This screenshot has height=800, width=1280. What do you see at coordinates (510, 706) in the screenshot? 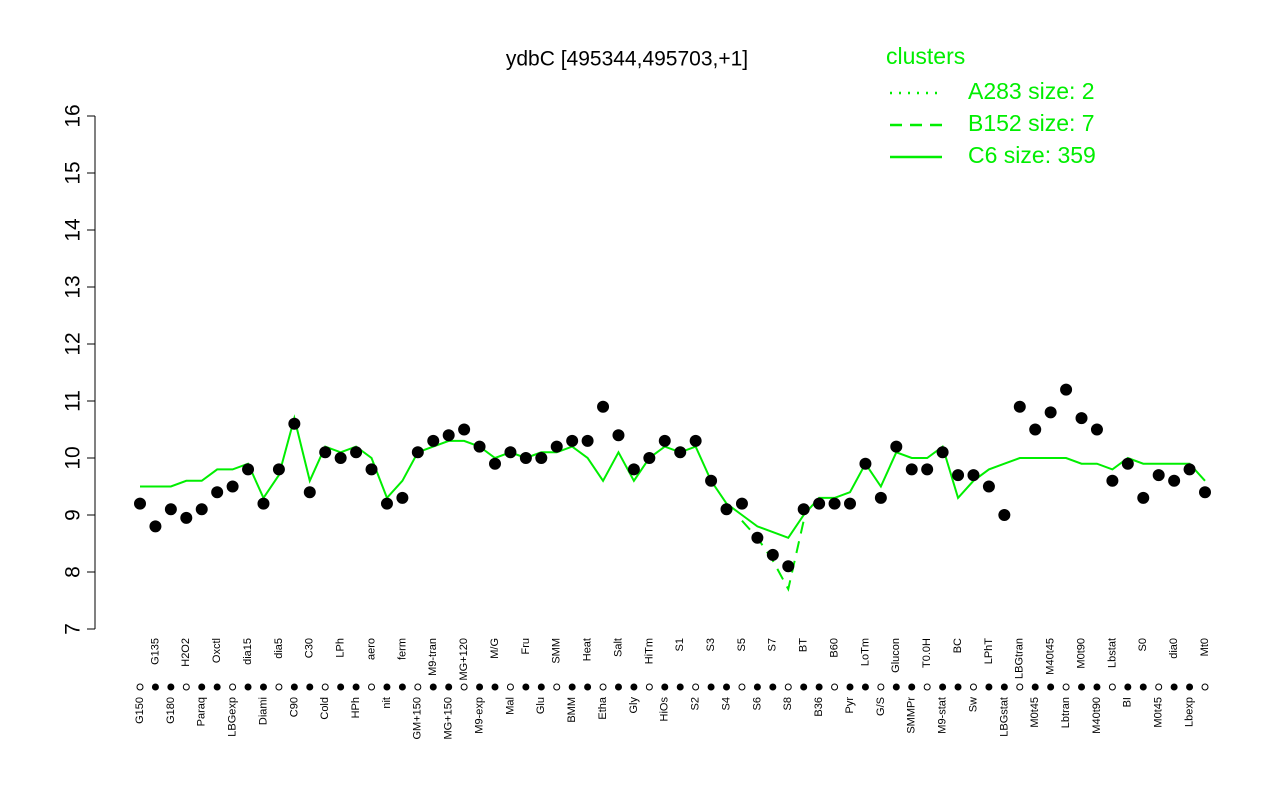
I see `x-tick-label: Mal` at bounding box center [510, 706].